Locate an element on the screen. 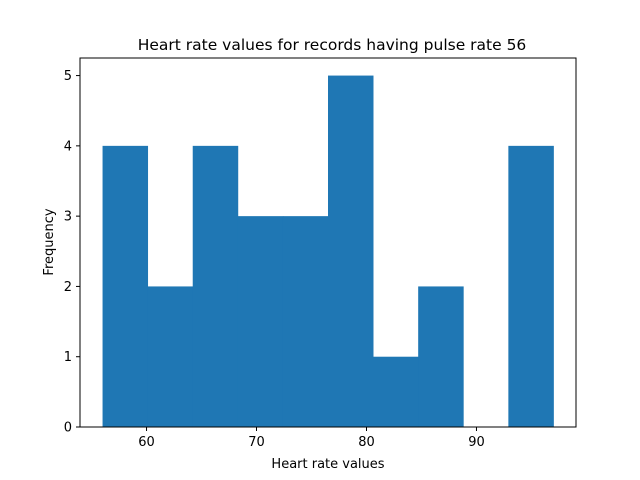 The width and height of the screenshot is (640, 480). y-tick-label: 4 is located at coordinates (68, 146).